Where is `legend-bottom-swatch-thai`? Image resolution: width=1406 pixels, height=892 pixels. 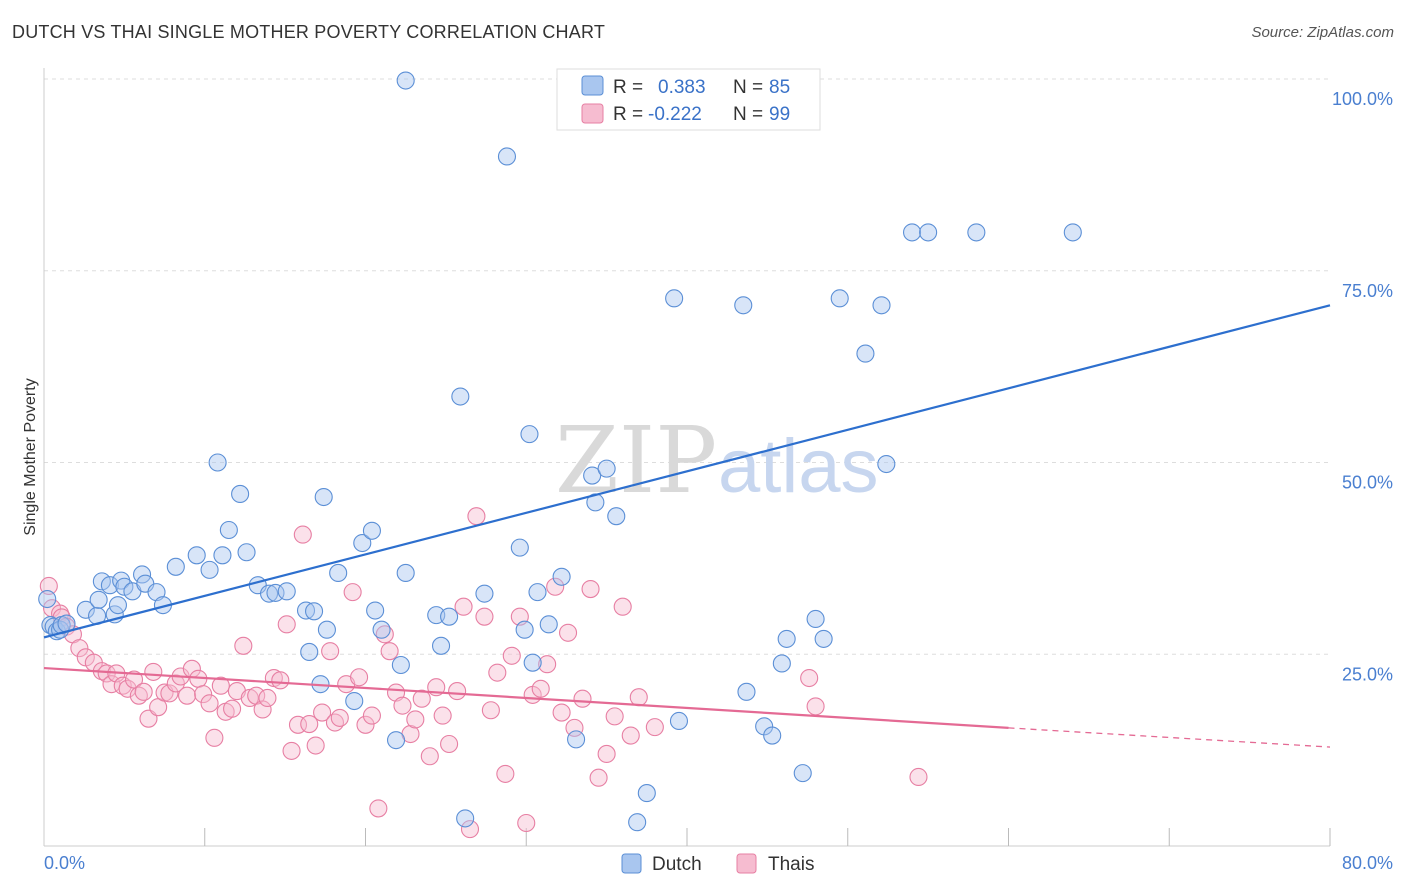 legend-bottom-swatch-thai is located at coordinates (746, 863).